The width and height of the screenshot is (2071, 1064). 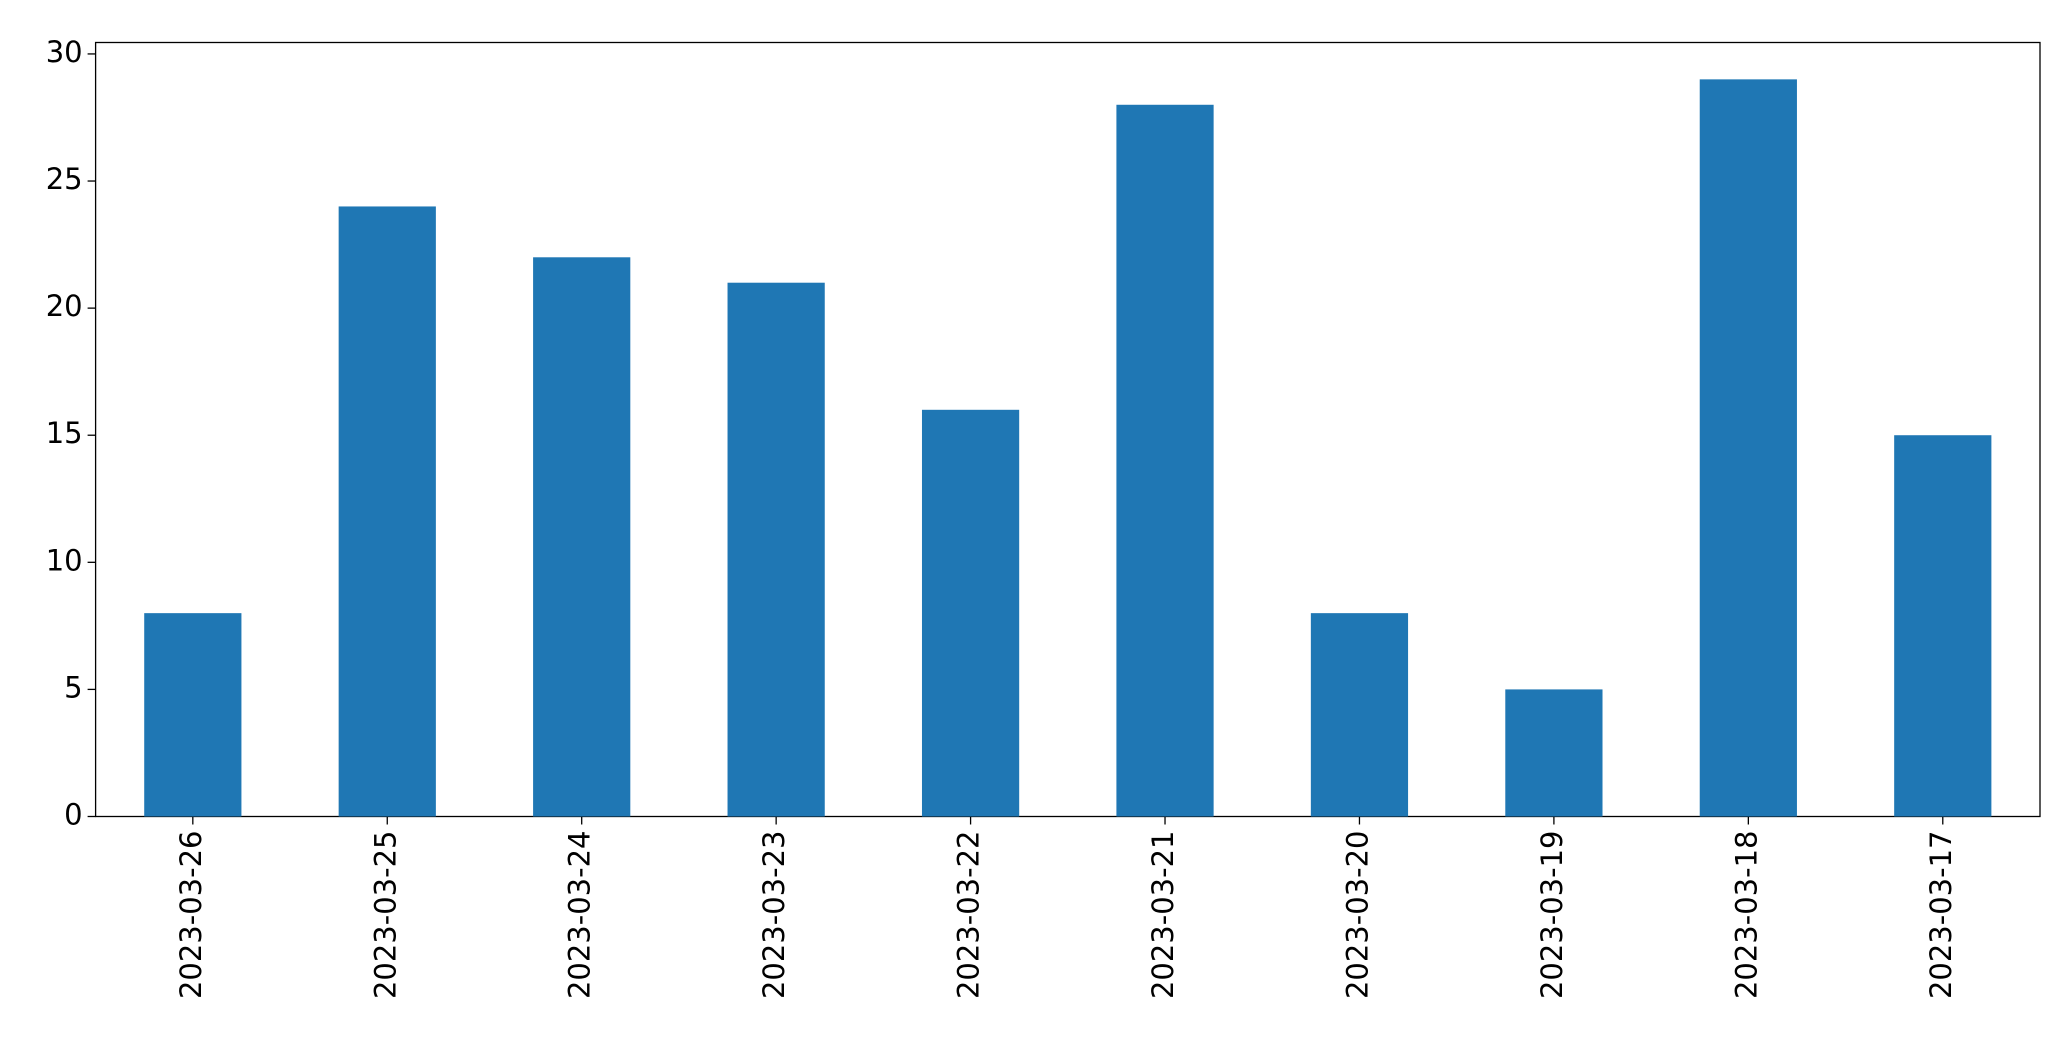 What do you see at coordinates (73, 687) in the screenshot?
I see `y-tick-label: 5` at bounding box center [73, 687].